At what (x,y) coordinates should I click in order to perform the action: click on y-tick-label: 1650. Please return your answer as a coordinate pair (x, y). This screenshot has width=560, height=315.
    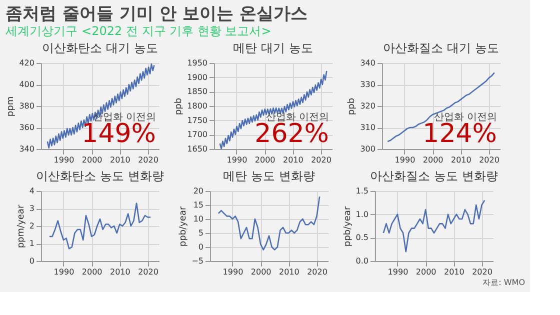
    Looking at the image, I should click on (197, 149).